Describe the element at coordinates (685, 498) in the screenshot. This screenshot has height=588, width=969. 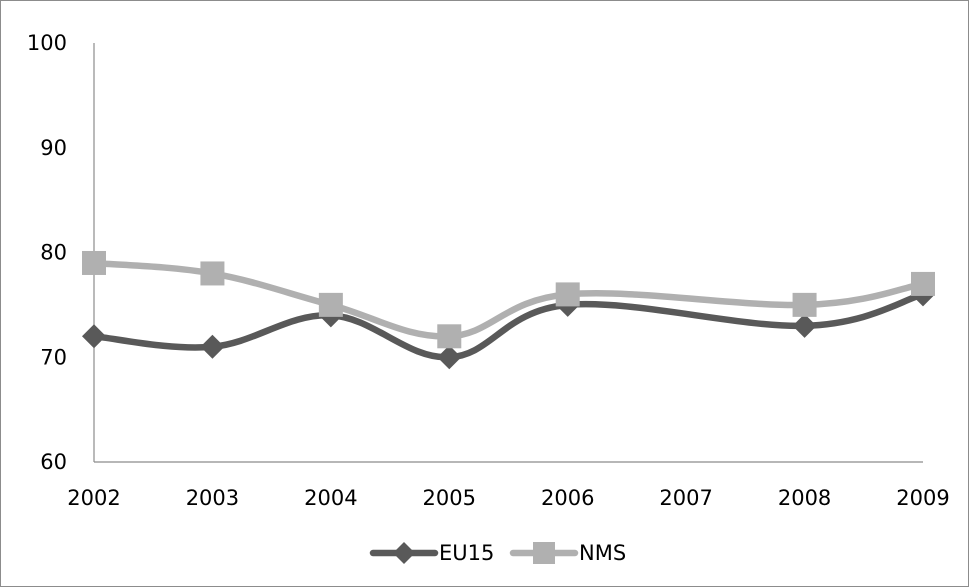
I see `x-tick-label: 2007` at that location.